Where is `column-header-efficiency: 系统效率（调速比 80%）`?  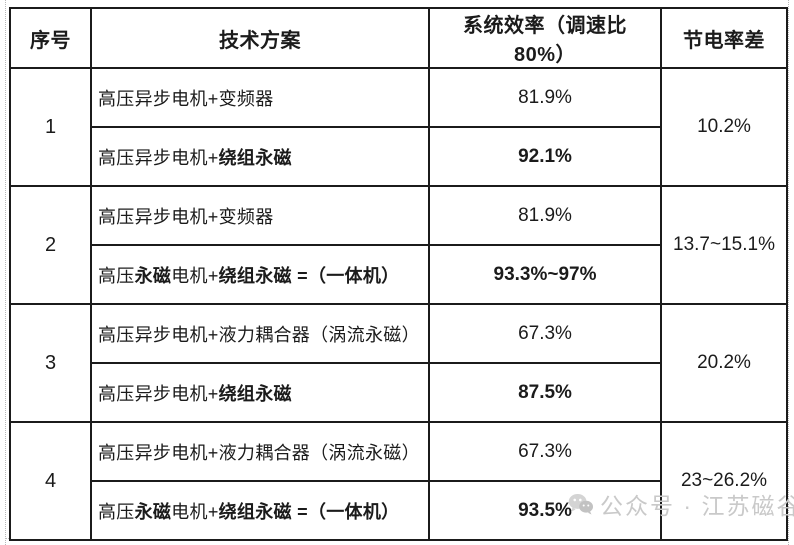
column-header-efficiency: 系统效率（调速比 80%） is located at coordinates (545, 38).